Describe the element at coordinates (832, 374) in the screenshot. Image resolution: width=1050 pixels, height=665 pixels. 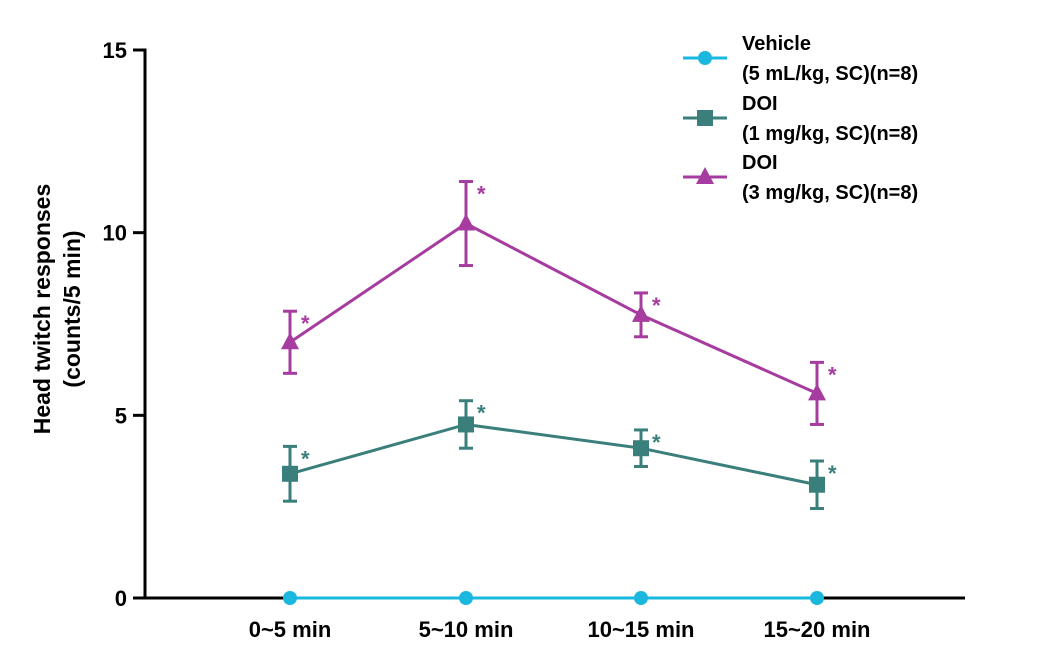
I see `series-2-significance-3: *` at that location.